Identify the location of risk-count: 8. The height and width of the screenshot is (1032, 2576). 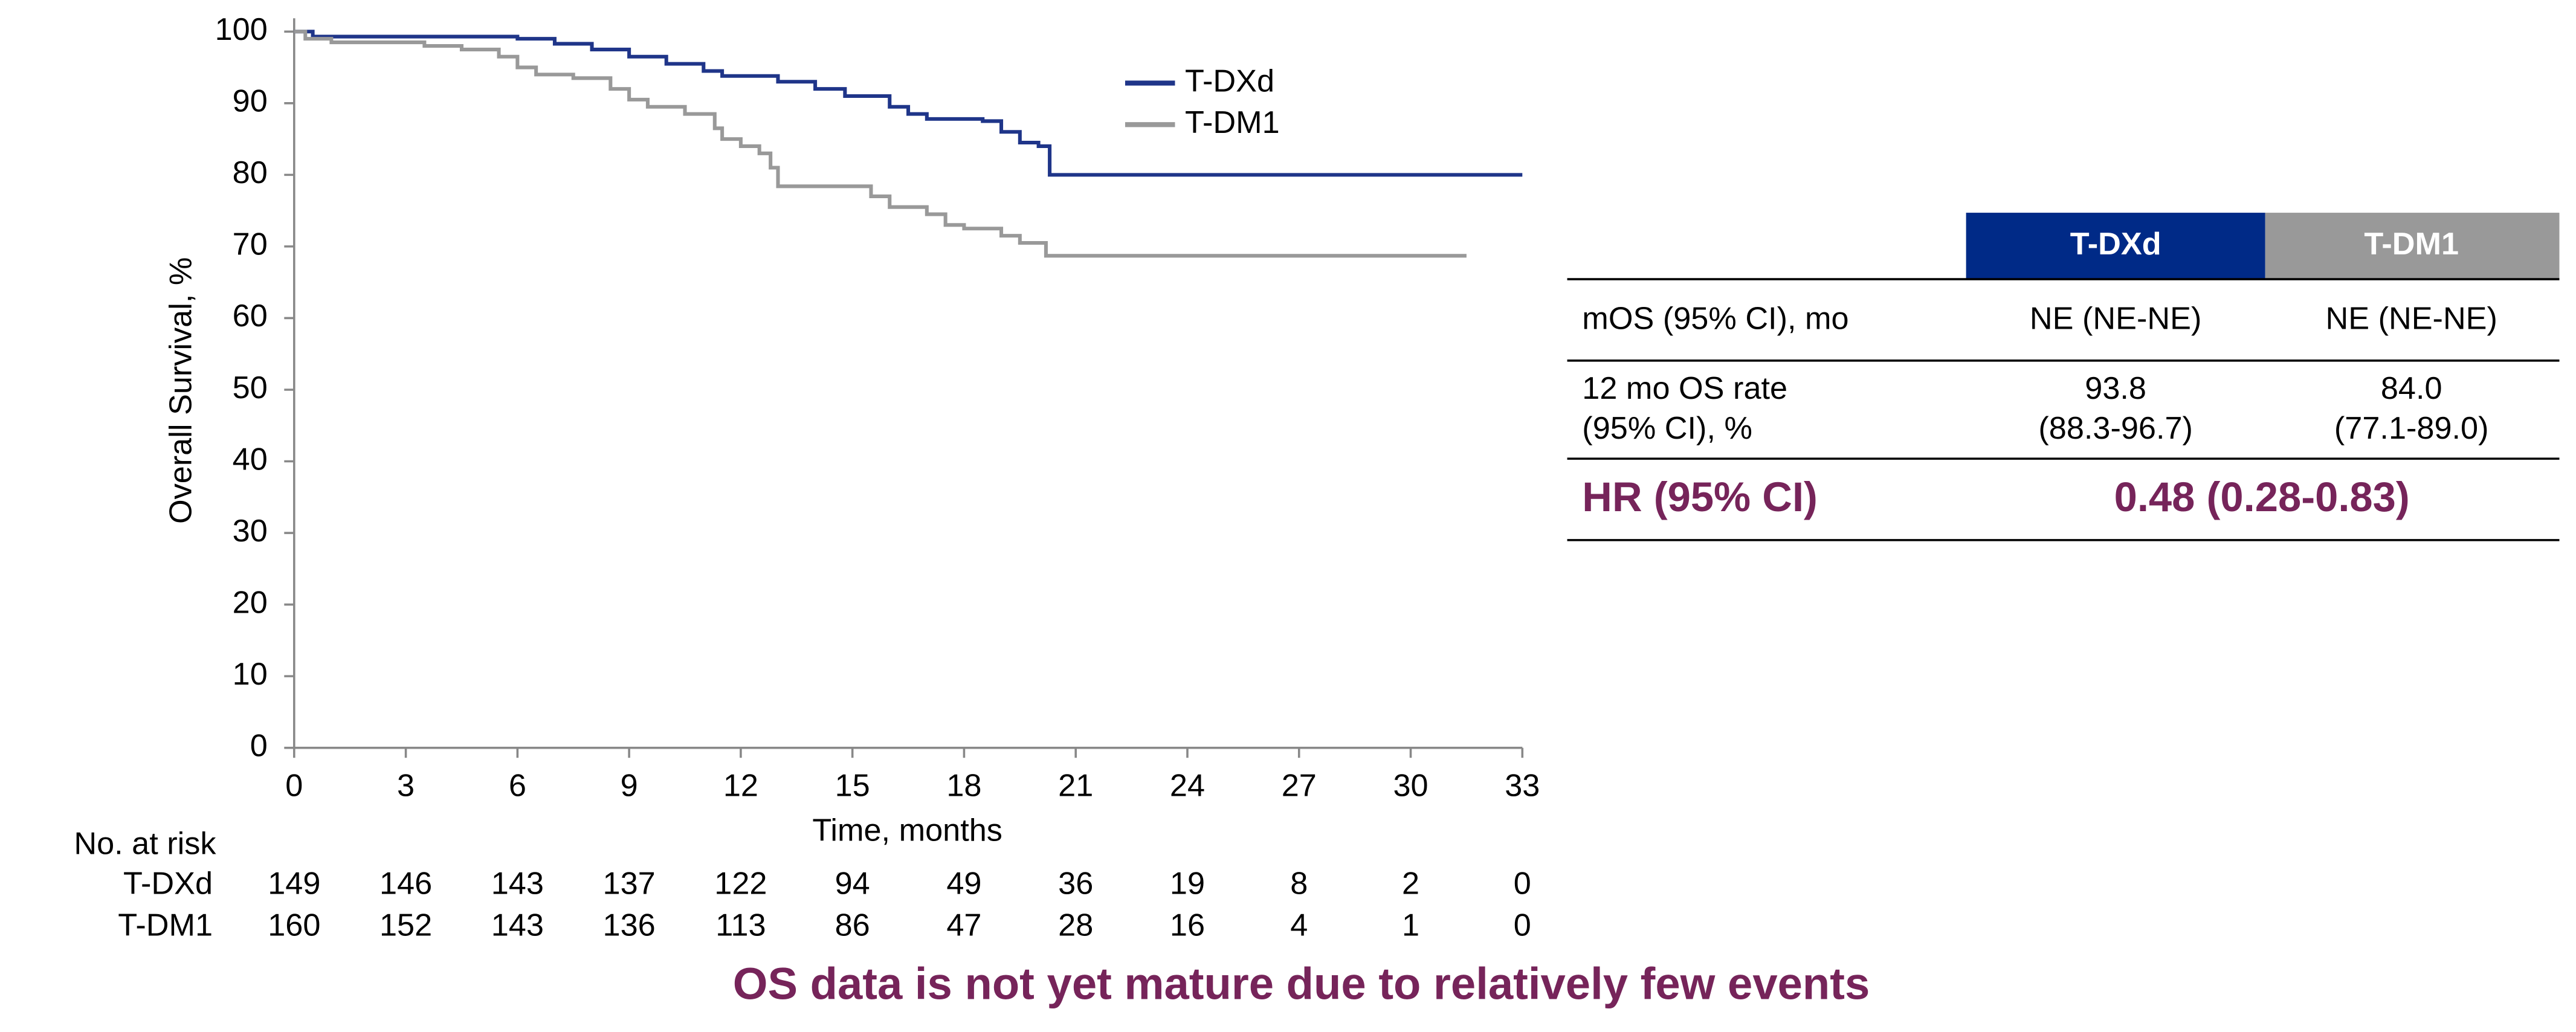
(1299, 883).